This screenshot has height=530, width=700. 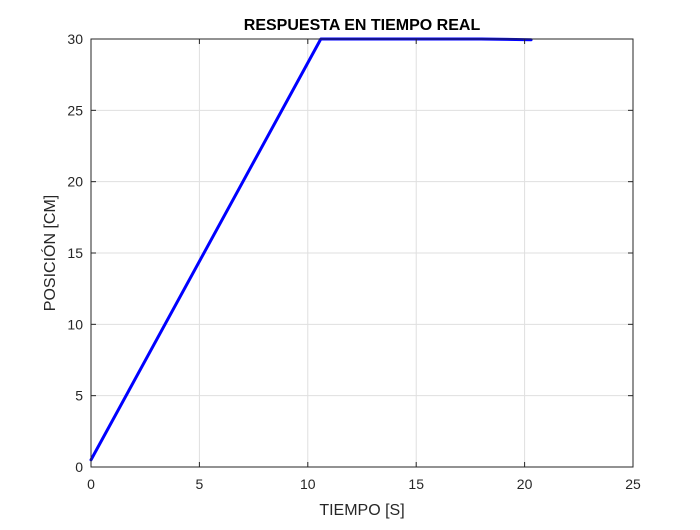 What do you see at coordinates (79, 467) in the screenshot?
I see `y-tick-label: 0` at bounding box center [79, 467].